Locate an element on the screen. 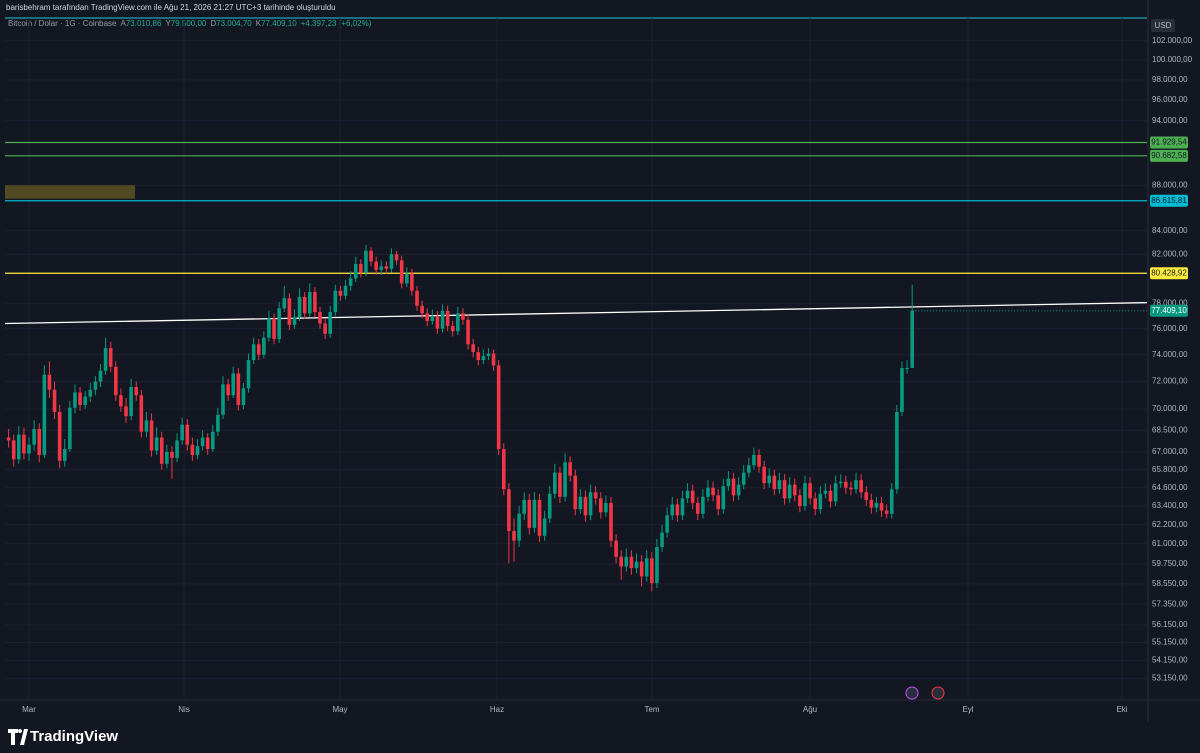 The image size is (1200, 753). y-tick-label: 96.000,00 is located at coordinates (1170, 99).